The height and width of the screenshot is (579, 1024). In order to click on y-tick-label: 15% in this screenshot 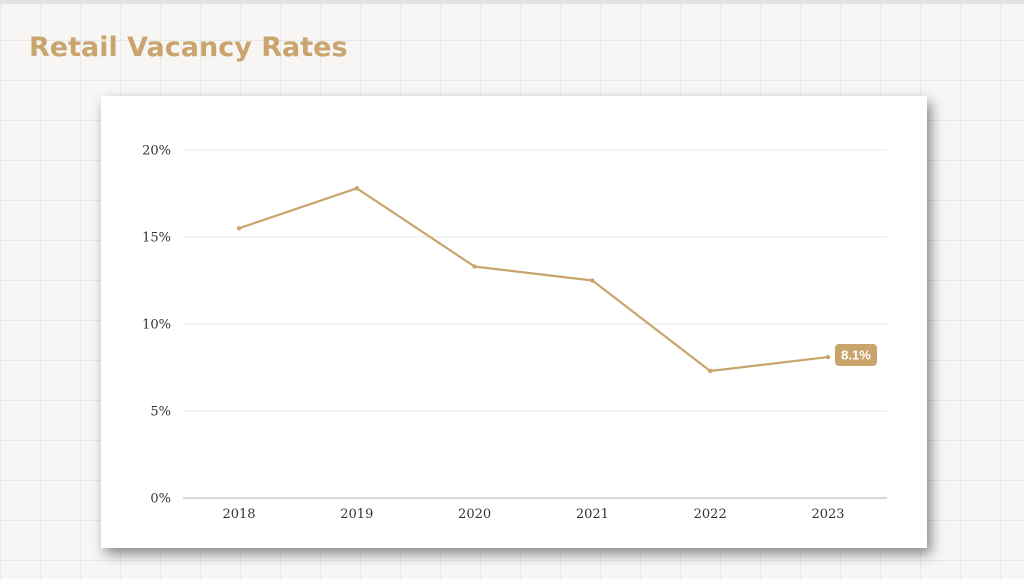, I will do `click(156, 238)`.